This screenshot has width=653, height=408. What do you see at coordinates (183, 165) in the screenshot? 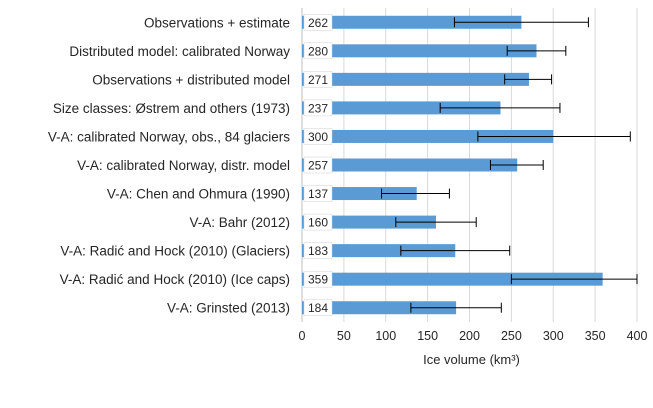
I see `category-label: V-A: calibrated Norway, distr. model` at bounding box center [183, 165].